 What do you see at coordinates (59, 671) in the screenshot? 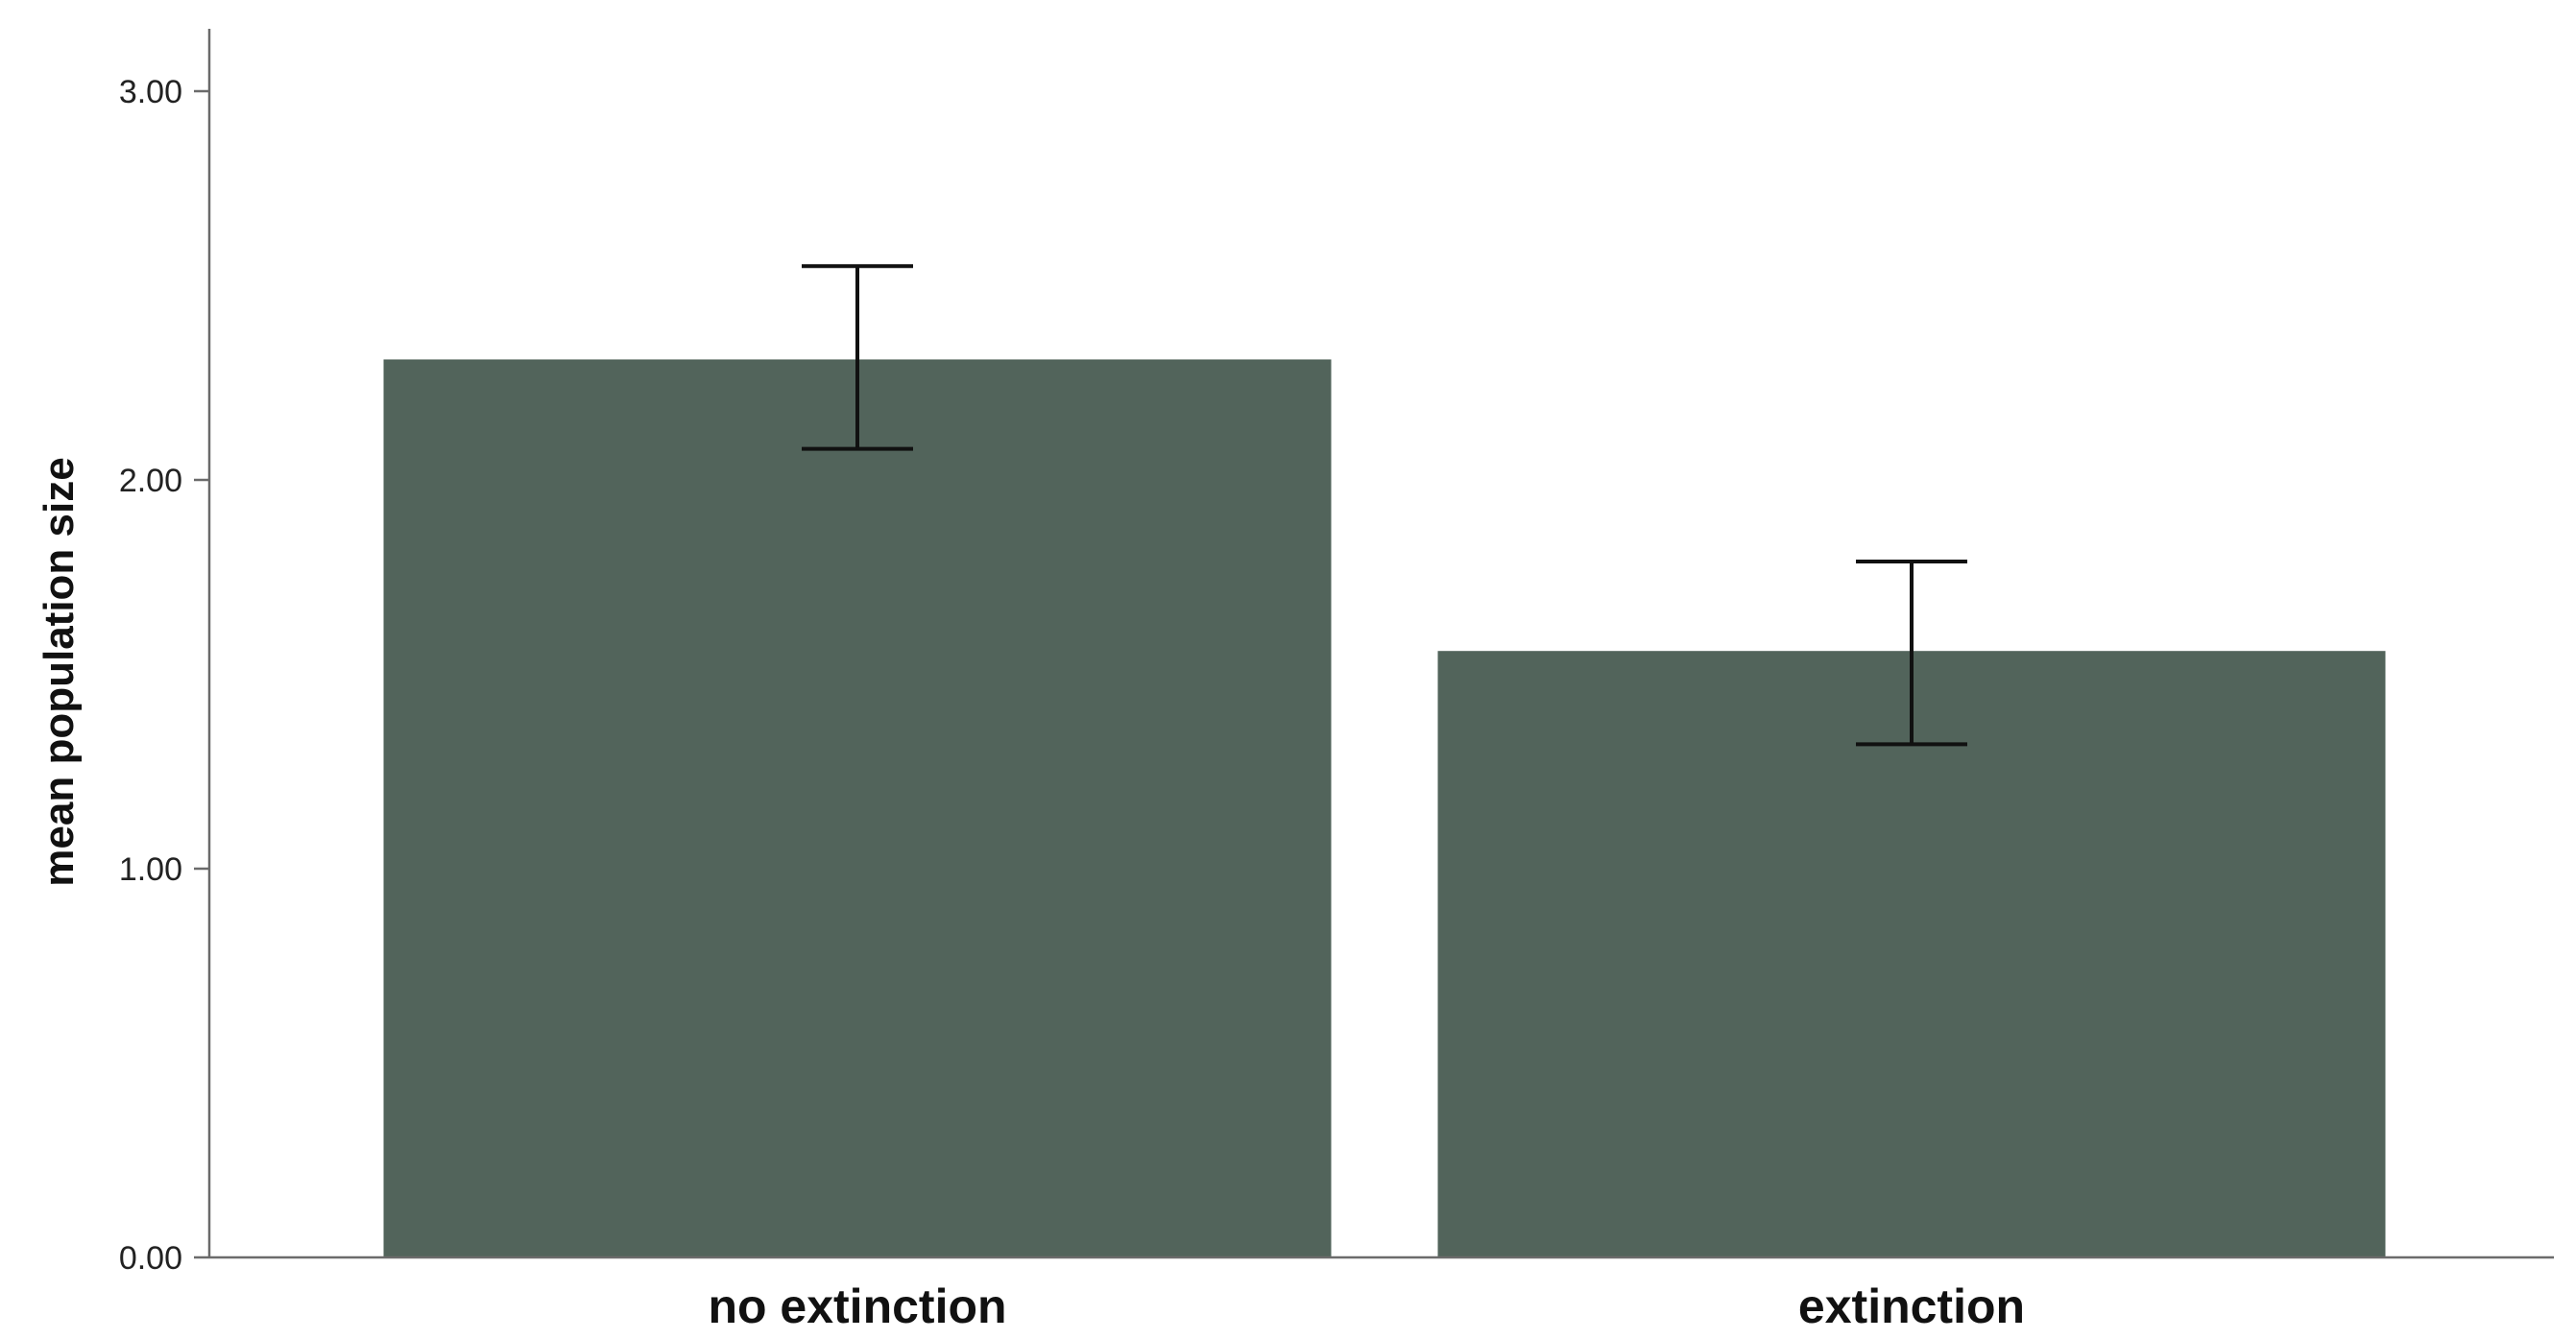
I see `y-axis-title: mean population size` at bounding box center [59, 671].